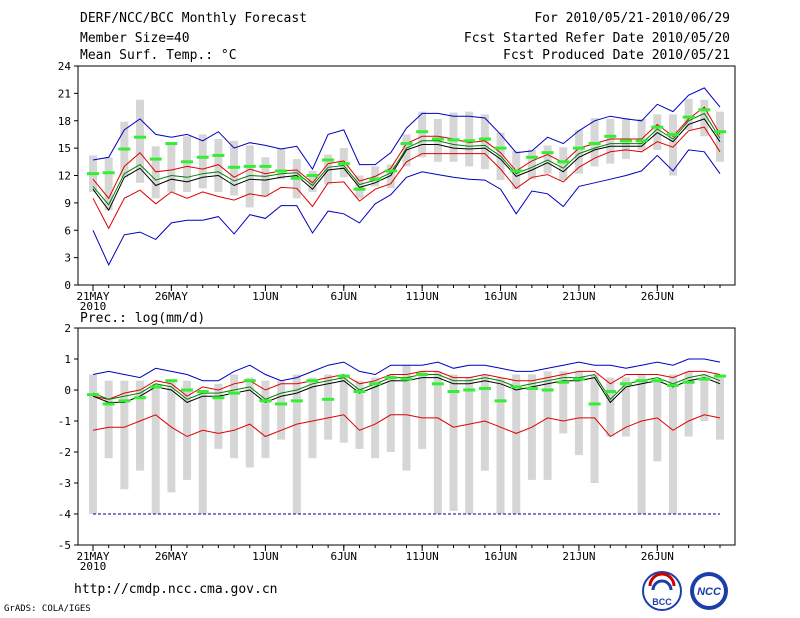 Image resolution: width=800 pixels, height=618 pixels. Describe the element at coordinates (64, 121) in the screenshot. I see `y-tick-label: 18` at that location.